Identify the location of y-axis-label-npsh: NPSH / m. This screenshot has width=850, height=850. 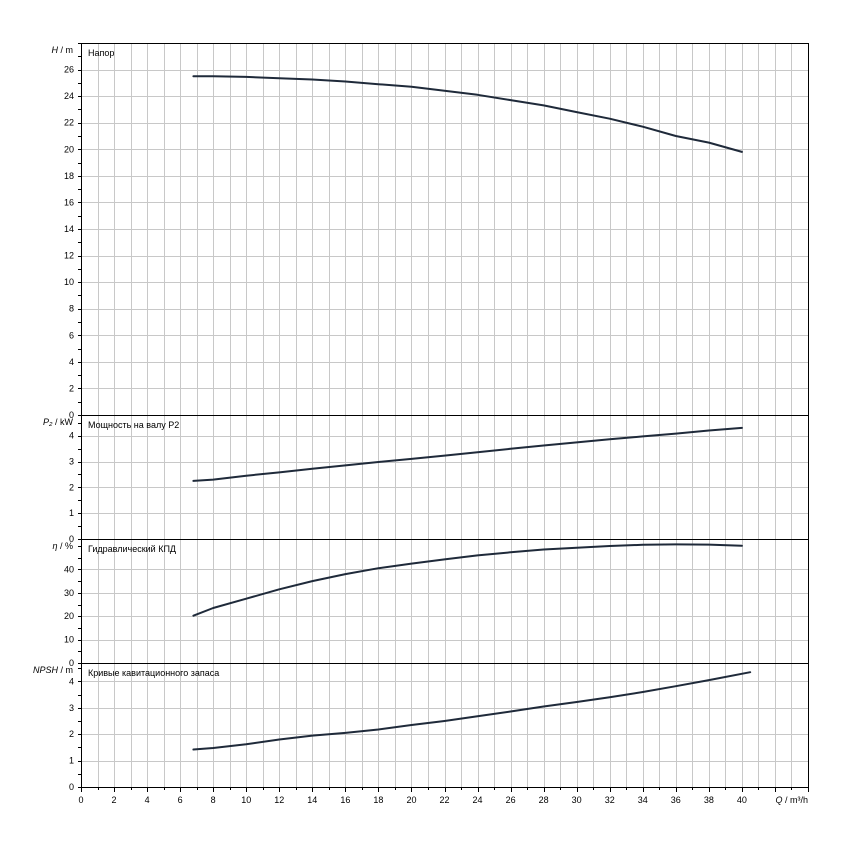
(53, 670).